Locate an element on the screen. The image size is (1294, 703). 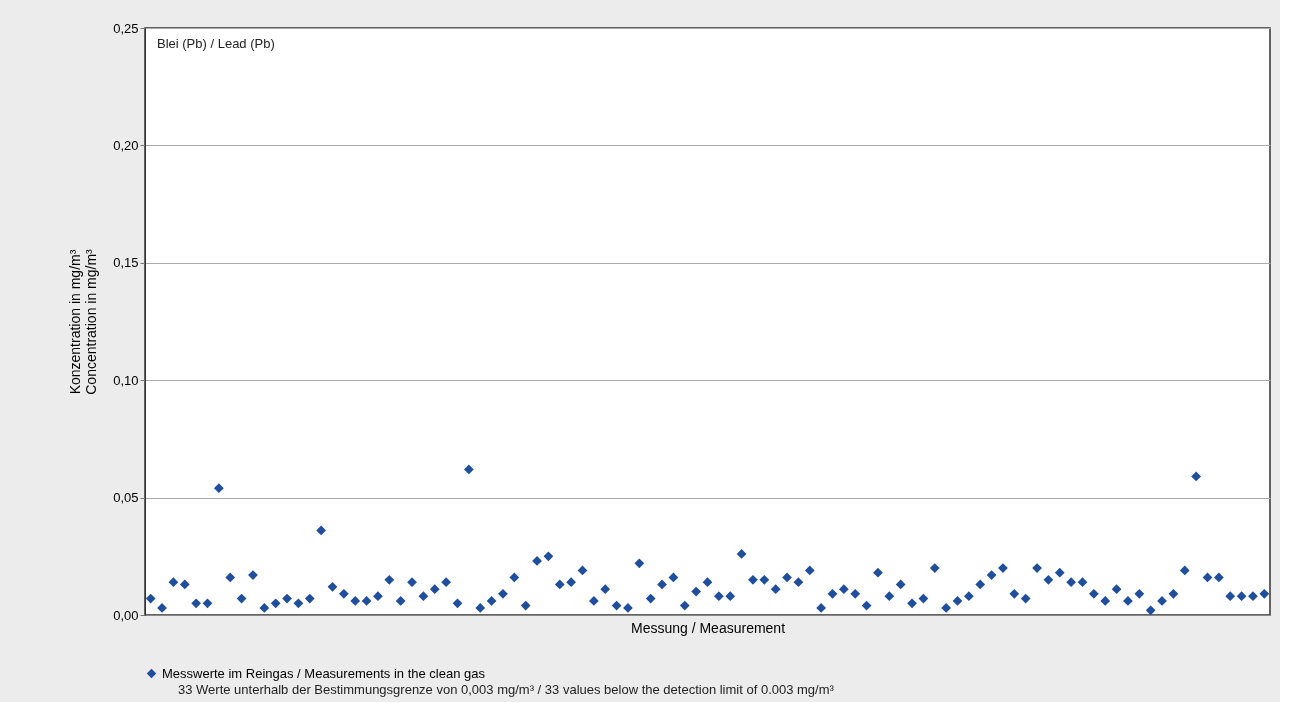
y-tick-label: 0,20 is located at coordinates (126, 145).